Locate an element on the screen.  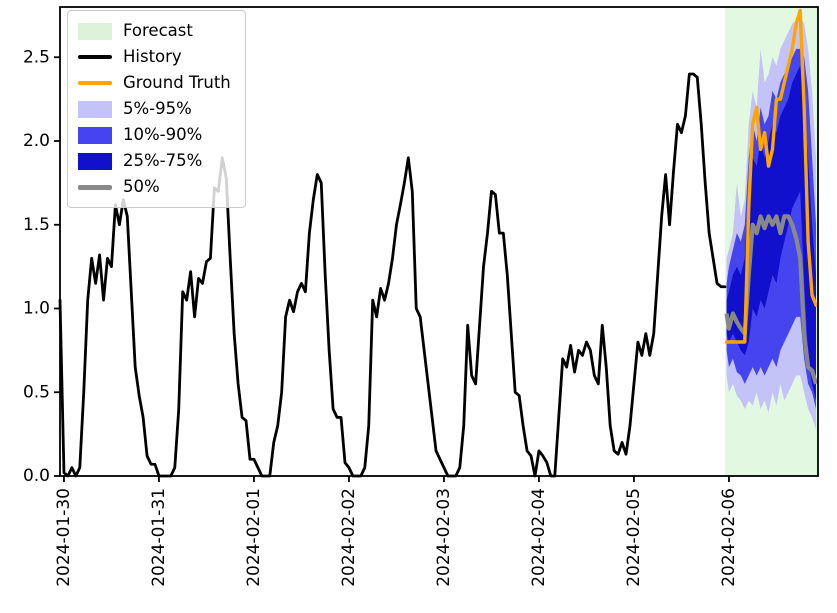
legend-item: 50% is located at coordinates (154, 187).